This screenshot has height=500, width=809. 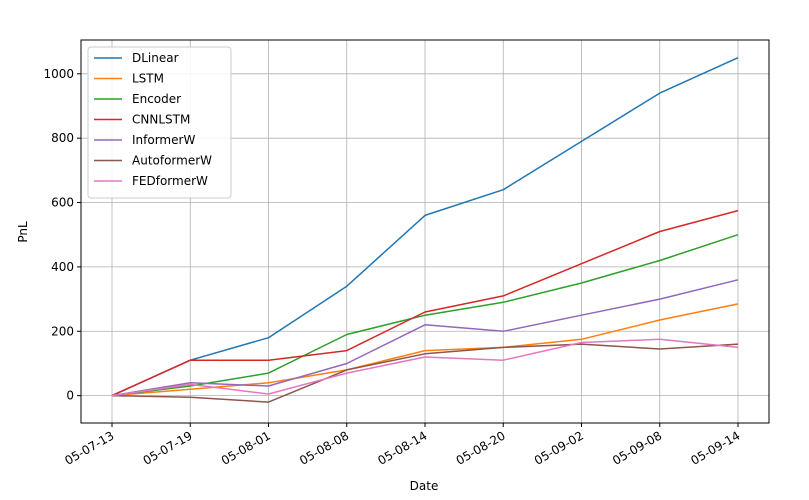 I want to click on legend-label: InformerW, so click(x=163, y=140).